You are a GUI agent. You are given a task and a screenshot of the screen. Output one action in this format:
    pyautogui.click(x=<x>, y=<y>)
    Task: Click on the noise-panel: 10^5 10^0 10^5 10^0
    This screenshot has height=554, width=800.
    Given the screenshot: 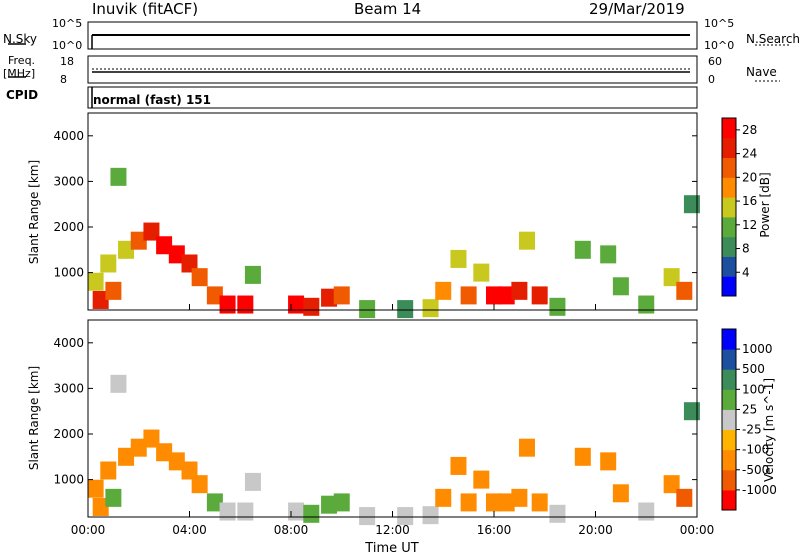 What is the action you would take?
    pyautogui.click(x=399, y=34)
    